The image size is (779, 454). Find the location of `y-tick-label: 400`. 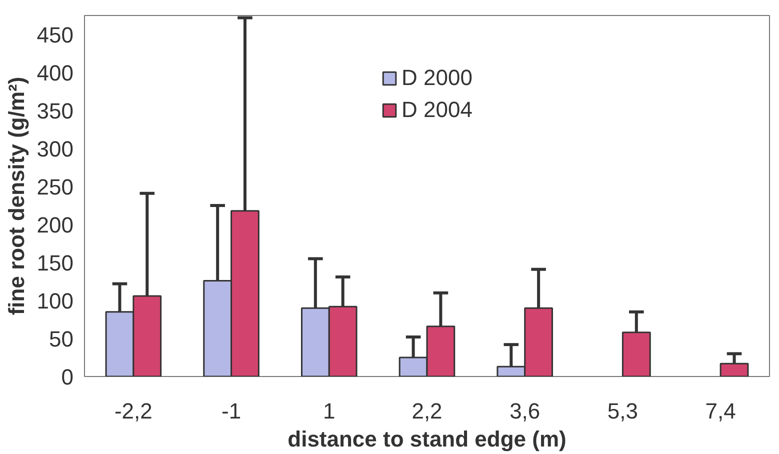

y-tick-label: 400 is located at coordinates (55, 73).